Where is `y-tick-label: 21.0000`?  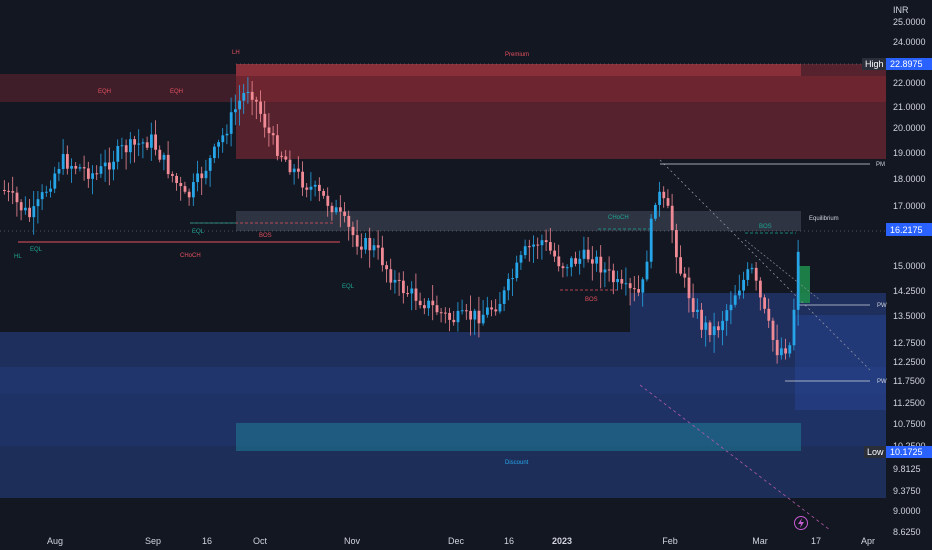
y-tick-label: 21.0000 is located at coordinates (909, 107).